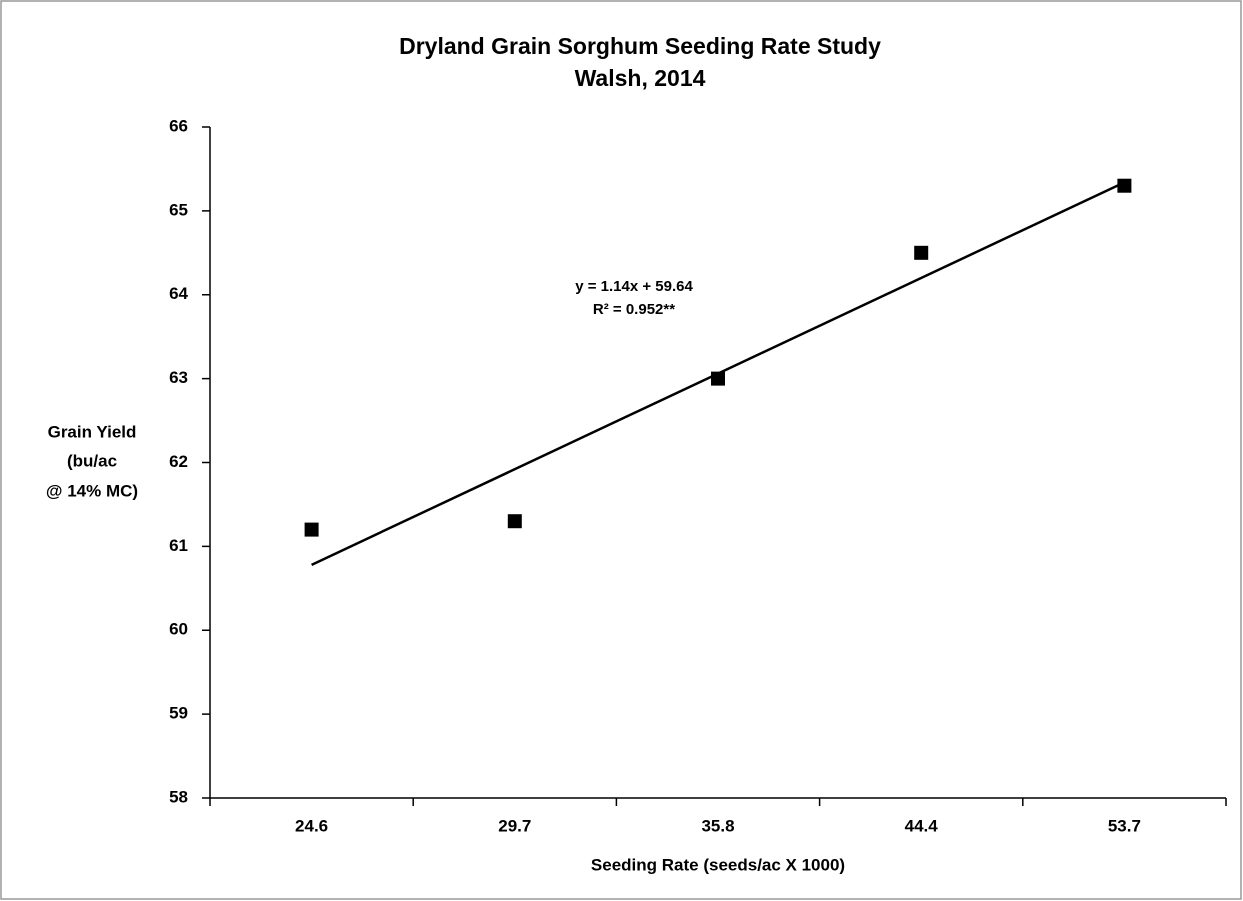  What do you see at coordinates (634, 309) in the screenshot?
I see `annotation: R² = 0.952**` at bounding box center [634, 309].